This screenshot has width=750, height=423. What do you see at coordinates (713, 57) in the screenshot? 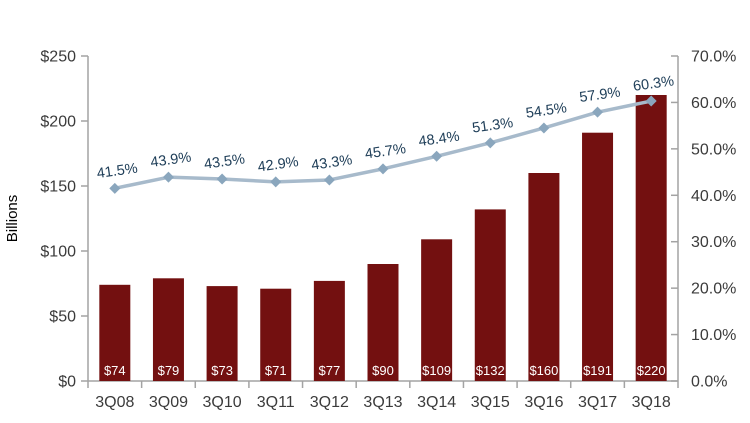
I see `right-axis-tick-label: 70.0%` at bounding box center [713, 57].